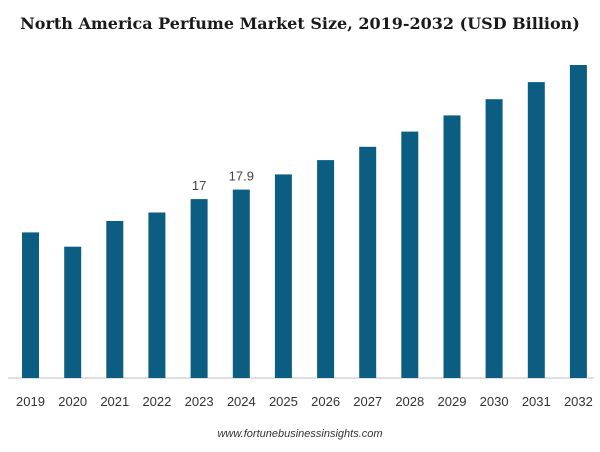 This screenshot has height=452, width=600. I want to click on x-tick-label: 2025, so click(283, 401).